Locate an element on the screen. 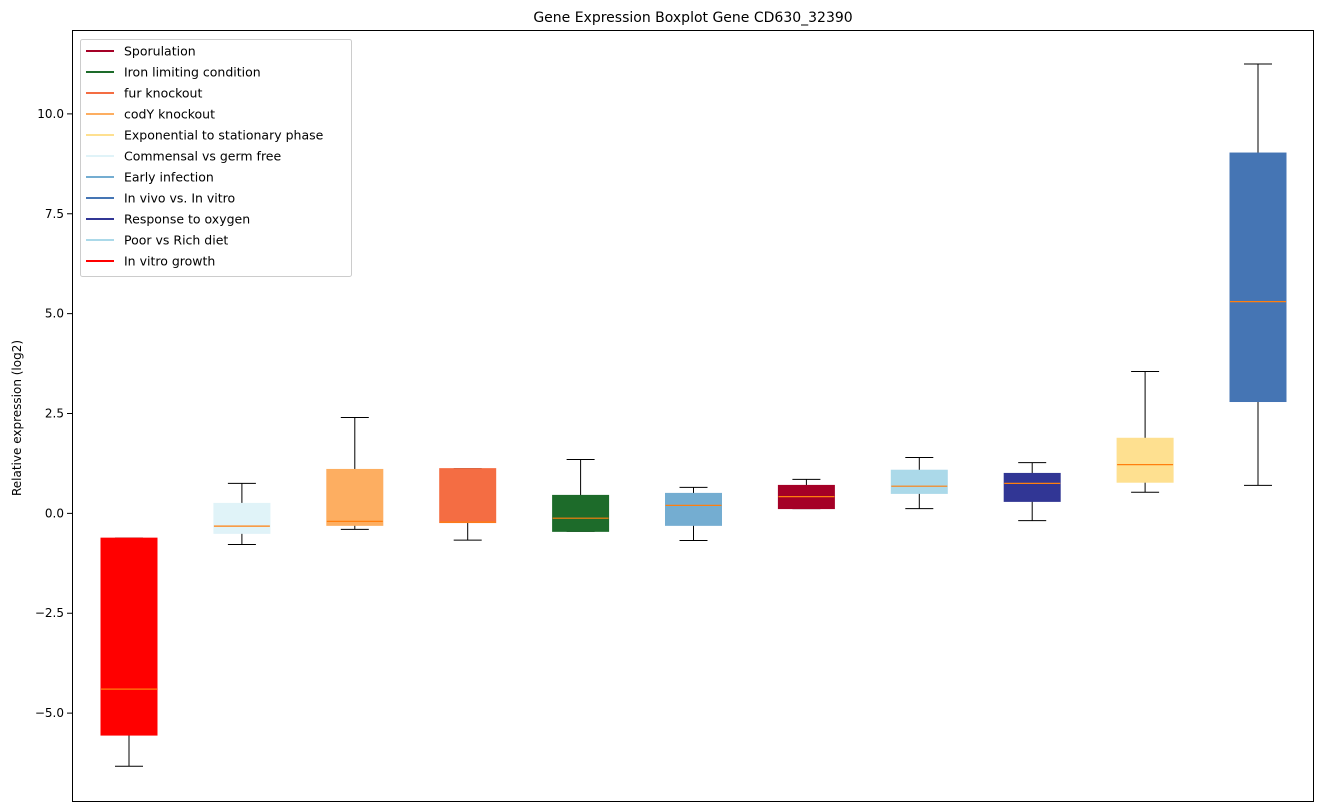 This screenshot has width=1322, height=812. y-axis: −5.0 −2.5 0.0 2.5 5.0 7.5 10.0 is located at coordinates (53, 413).